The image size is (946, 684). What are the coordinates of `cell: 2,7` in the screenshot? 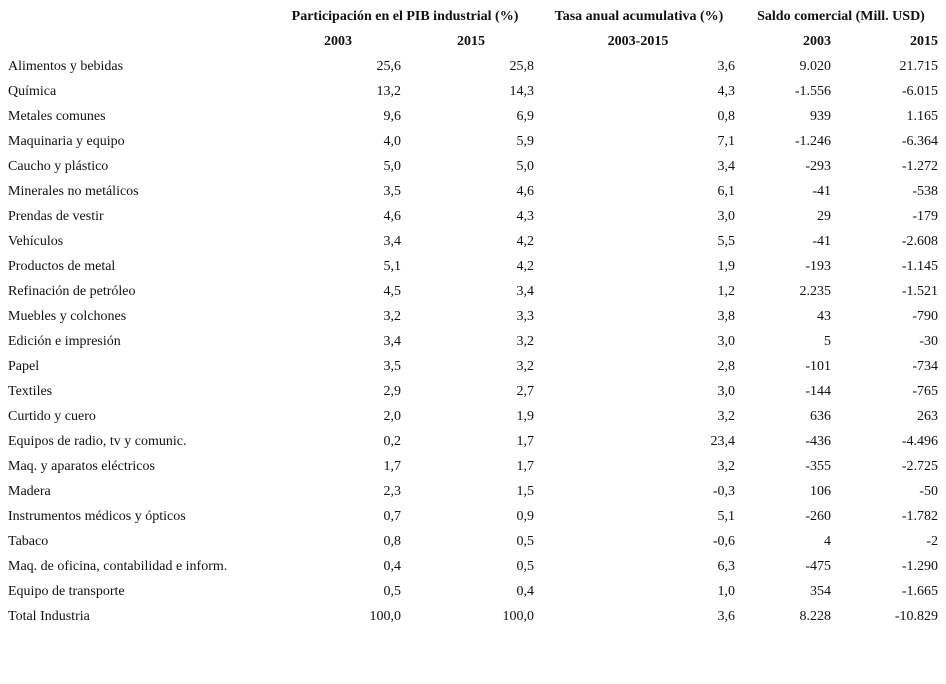 It's located at (525, 391).